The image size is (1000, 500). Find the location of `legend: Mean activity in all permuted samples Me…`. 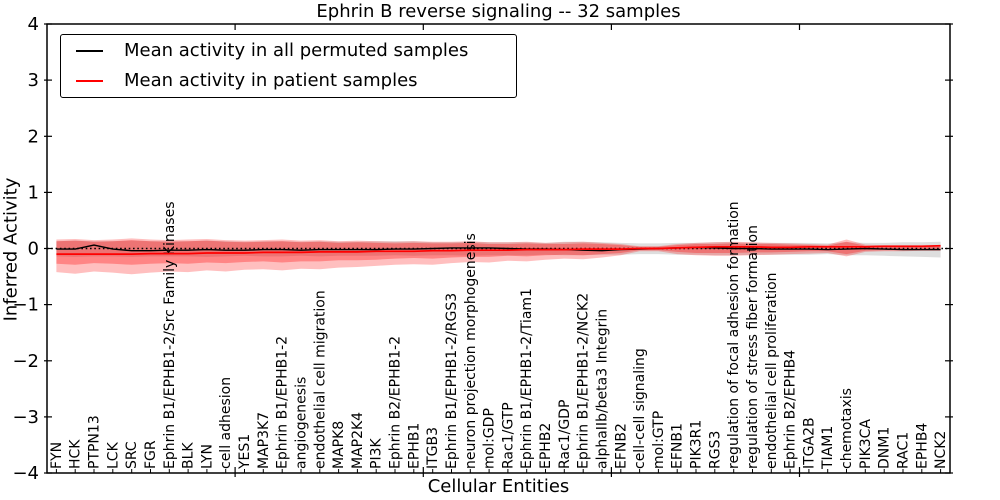

legend: Mean activity in all permuted samples Me… is located at coordinates (288, 66).